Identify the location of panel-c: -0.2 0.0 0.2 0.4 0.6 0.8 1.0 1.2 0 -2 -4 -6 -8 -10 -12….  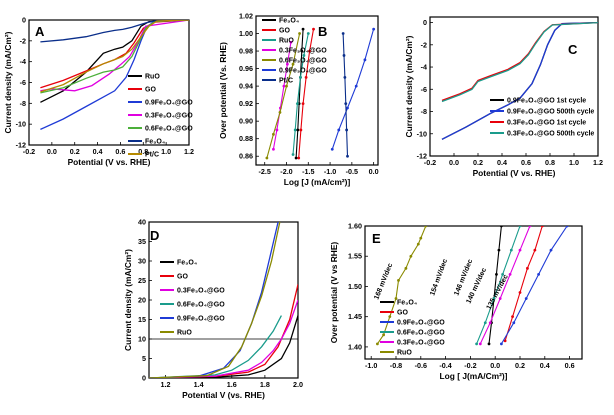
(503, 97).